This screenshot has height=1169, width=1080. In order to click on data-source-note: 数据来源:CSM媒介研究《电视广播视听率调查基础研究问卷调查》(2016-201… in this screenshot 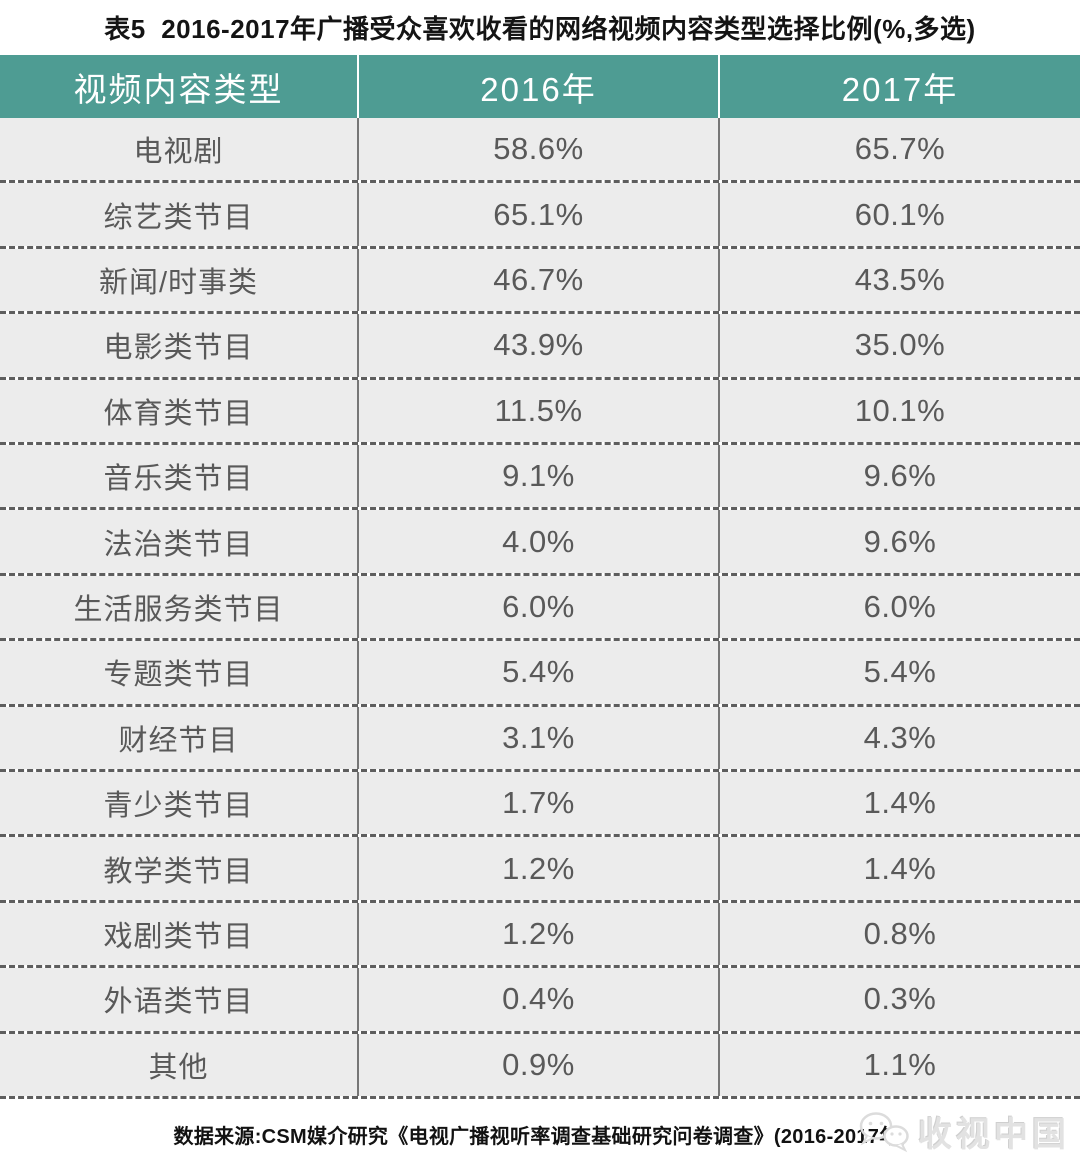, I will do `click(540, 1136)`.